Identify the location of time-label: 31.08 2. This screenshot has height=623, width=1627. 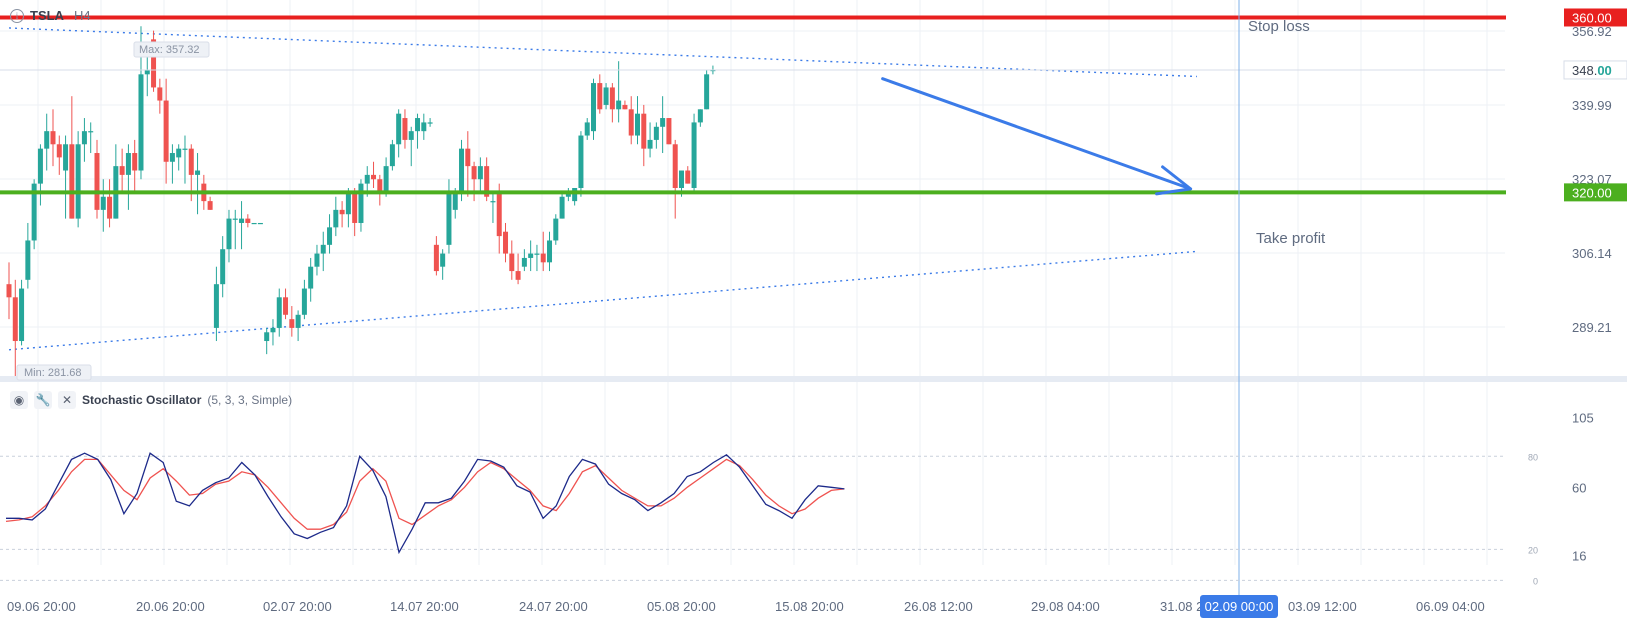
(1181, 606).